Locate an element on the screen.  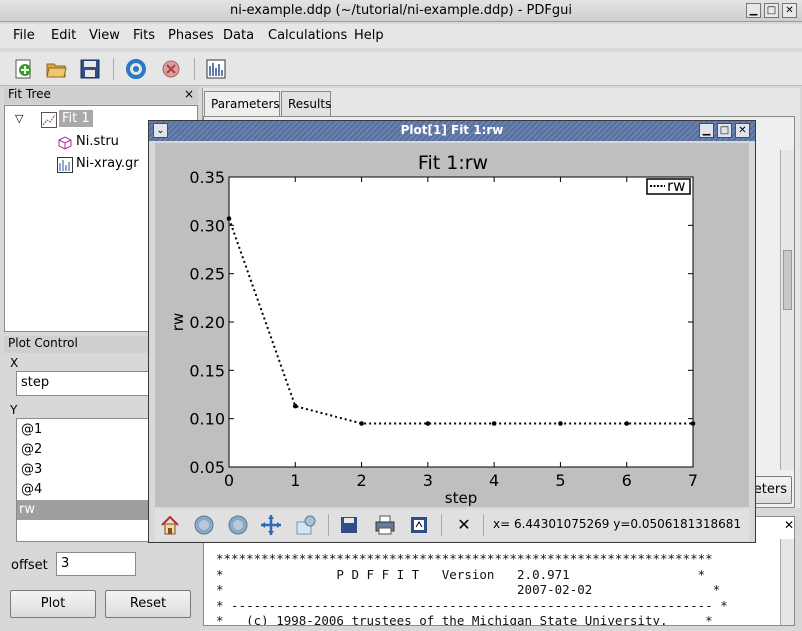
parameters-button: eters is located at coordinates (756, 490).